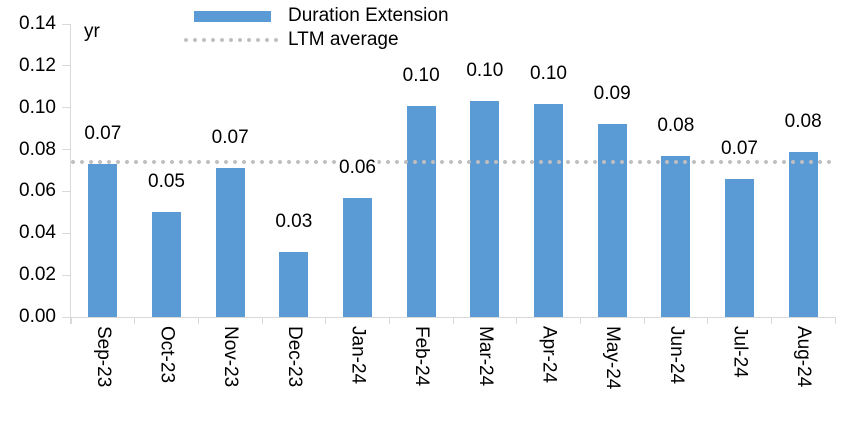 This screenshot has width=852, height=422. Describe the element at coordinates (804, 357) in the screenshot. I see `x-axis-category-label-Aug-24: Aug-24` at that location.